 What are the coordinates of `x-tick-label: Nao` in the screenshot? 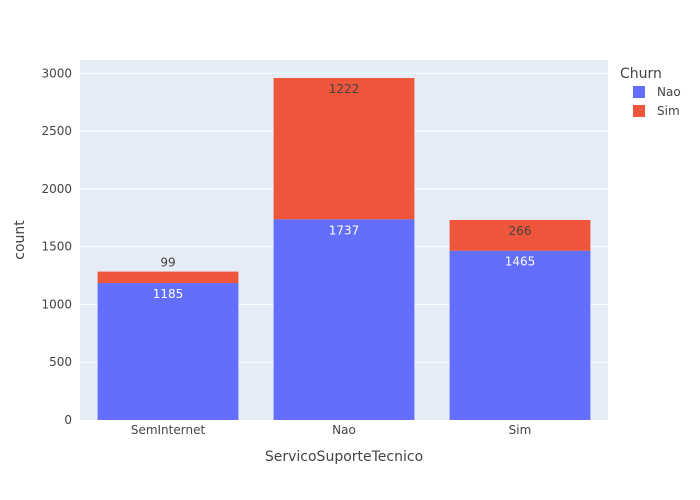 It's located at (344, 430).